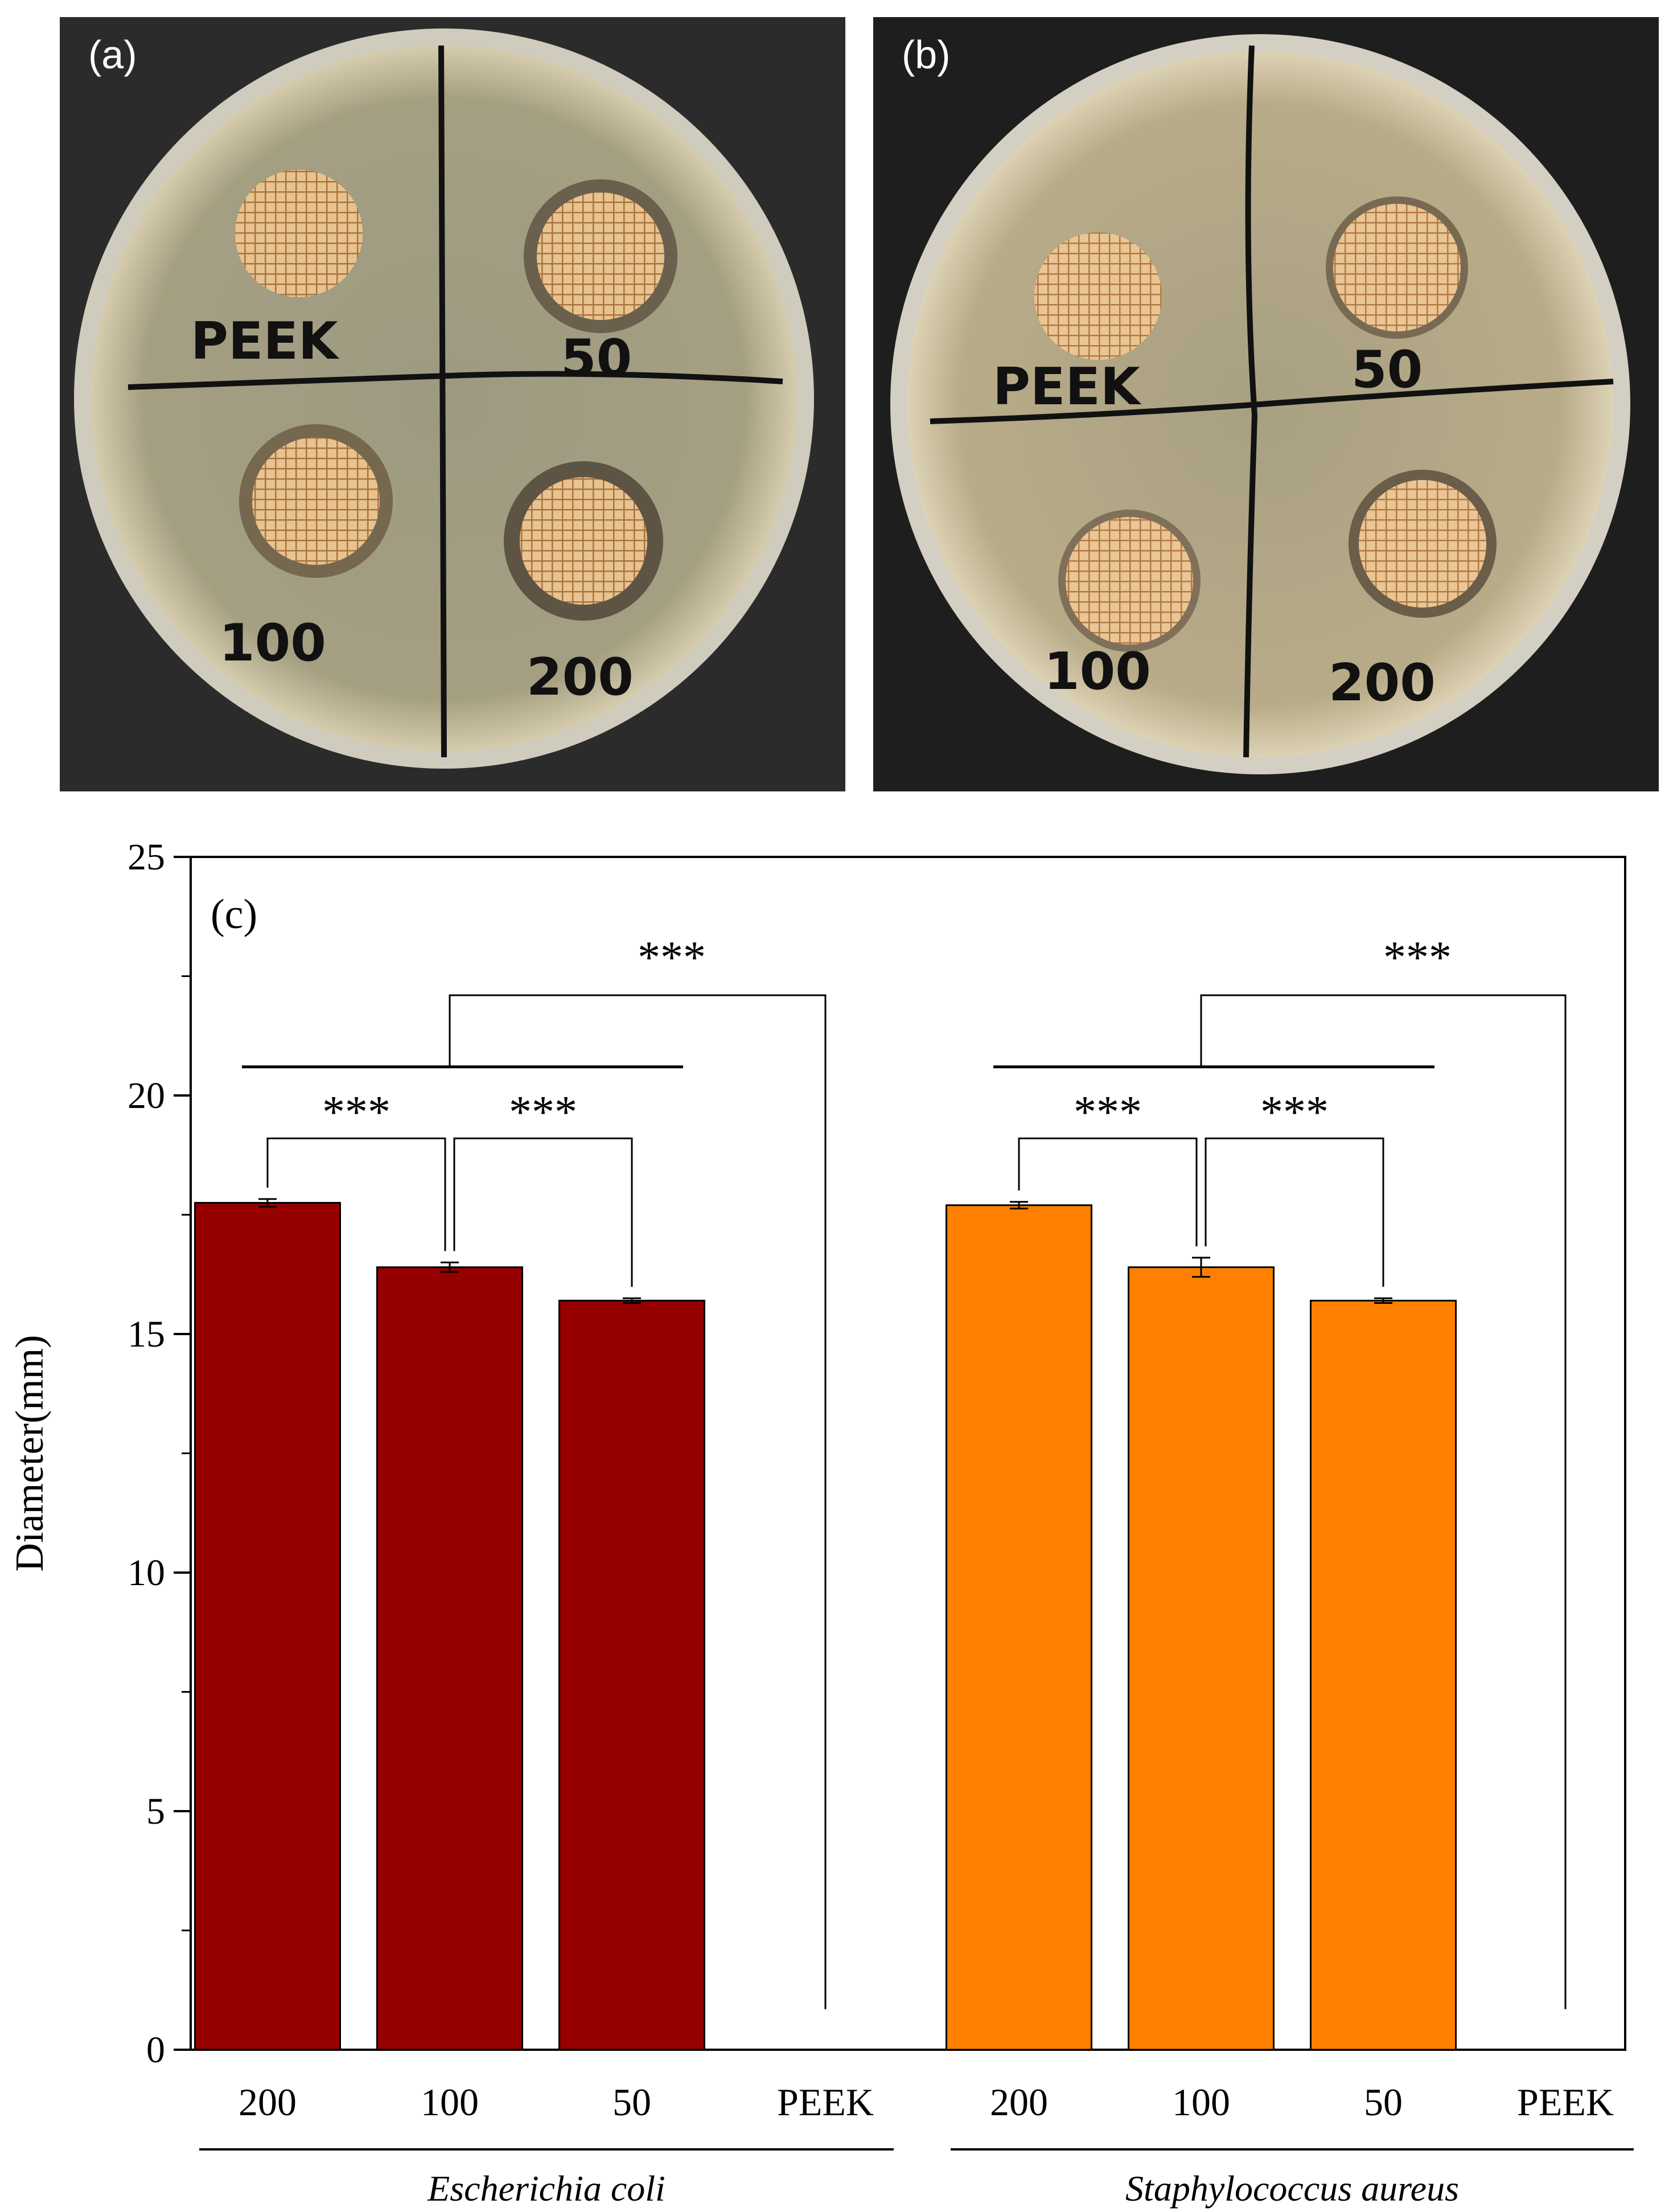 This screenshot has width=1673, height=2212. I want to click on x-tick-label-saureus-PEEK: PEEK, so click(1565, 2102).